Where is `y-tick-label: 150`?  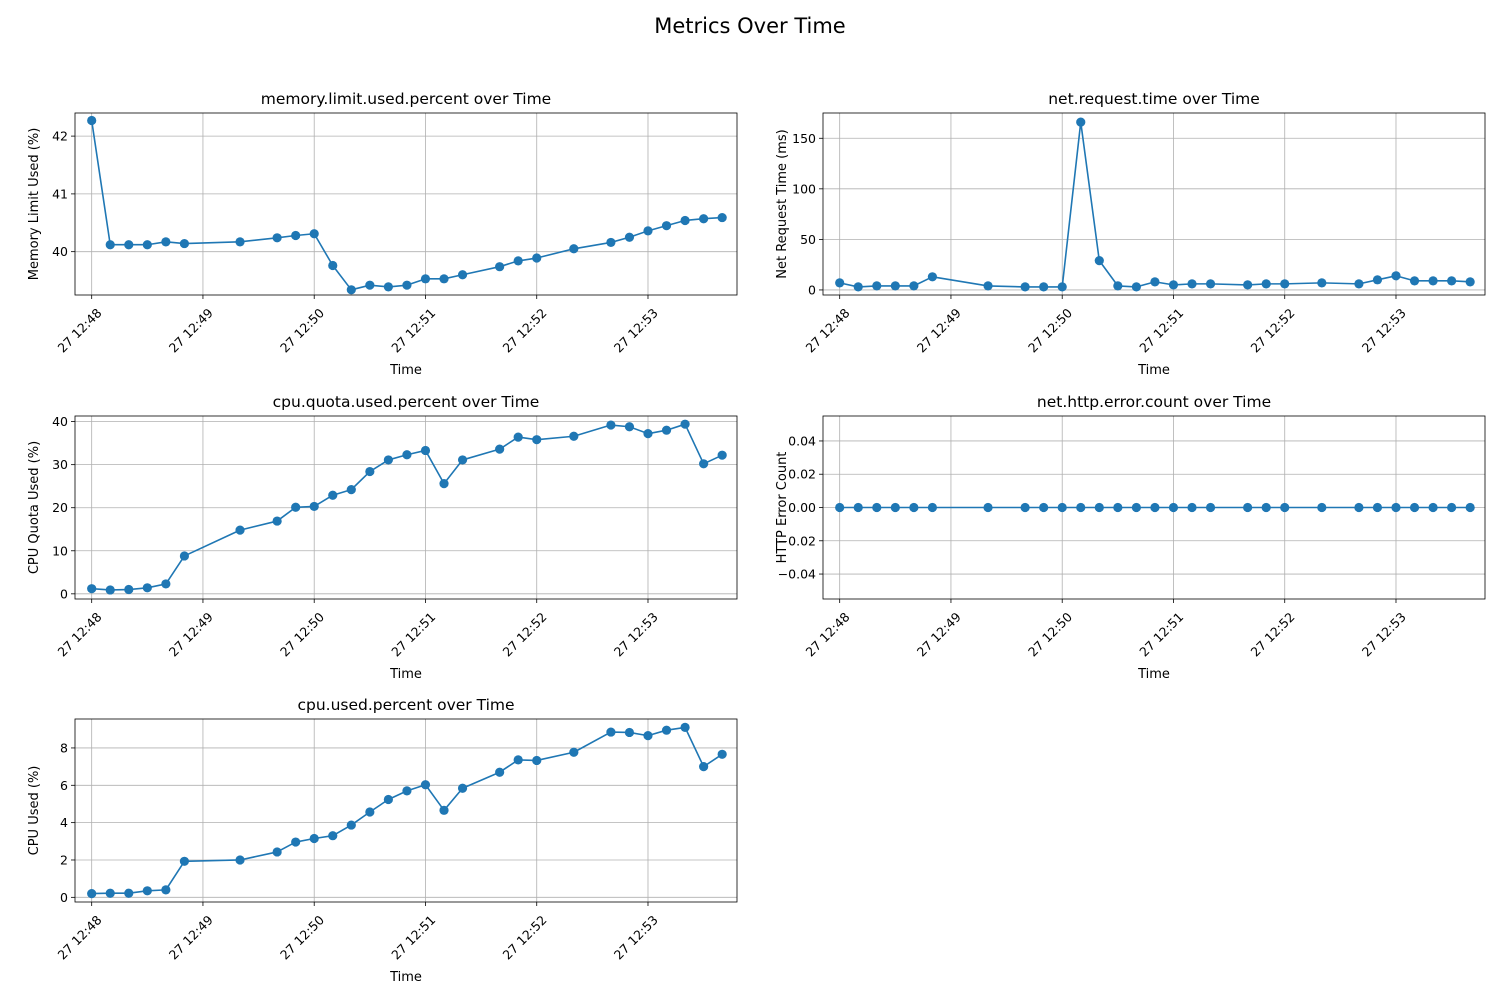
y-tick-label: 150 is located at coordinates (804, 138).